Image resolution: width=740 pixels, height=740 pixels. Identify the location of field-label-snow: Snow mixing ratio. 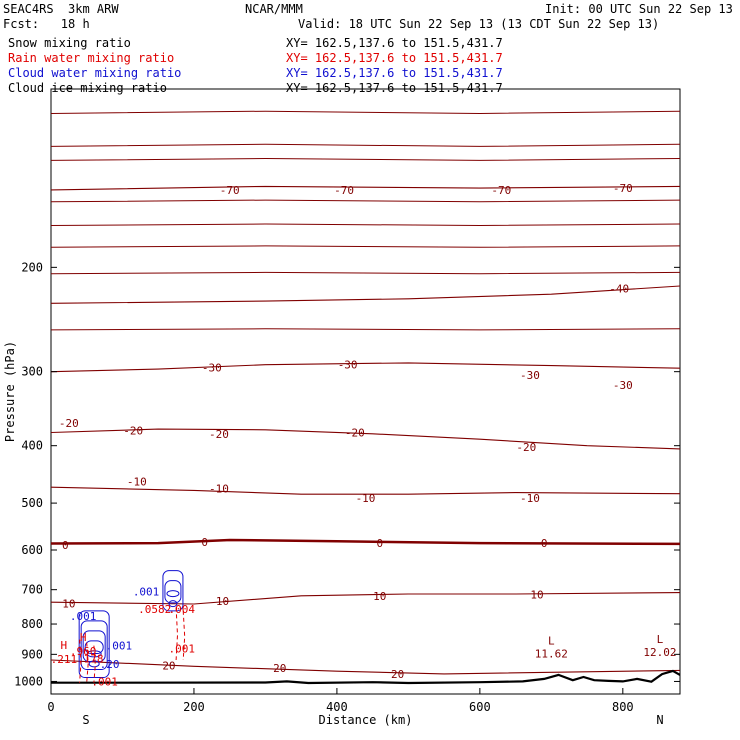
(69, 43).